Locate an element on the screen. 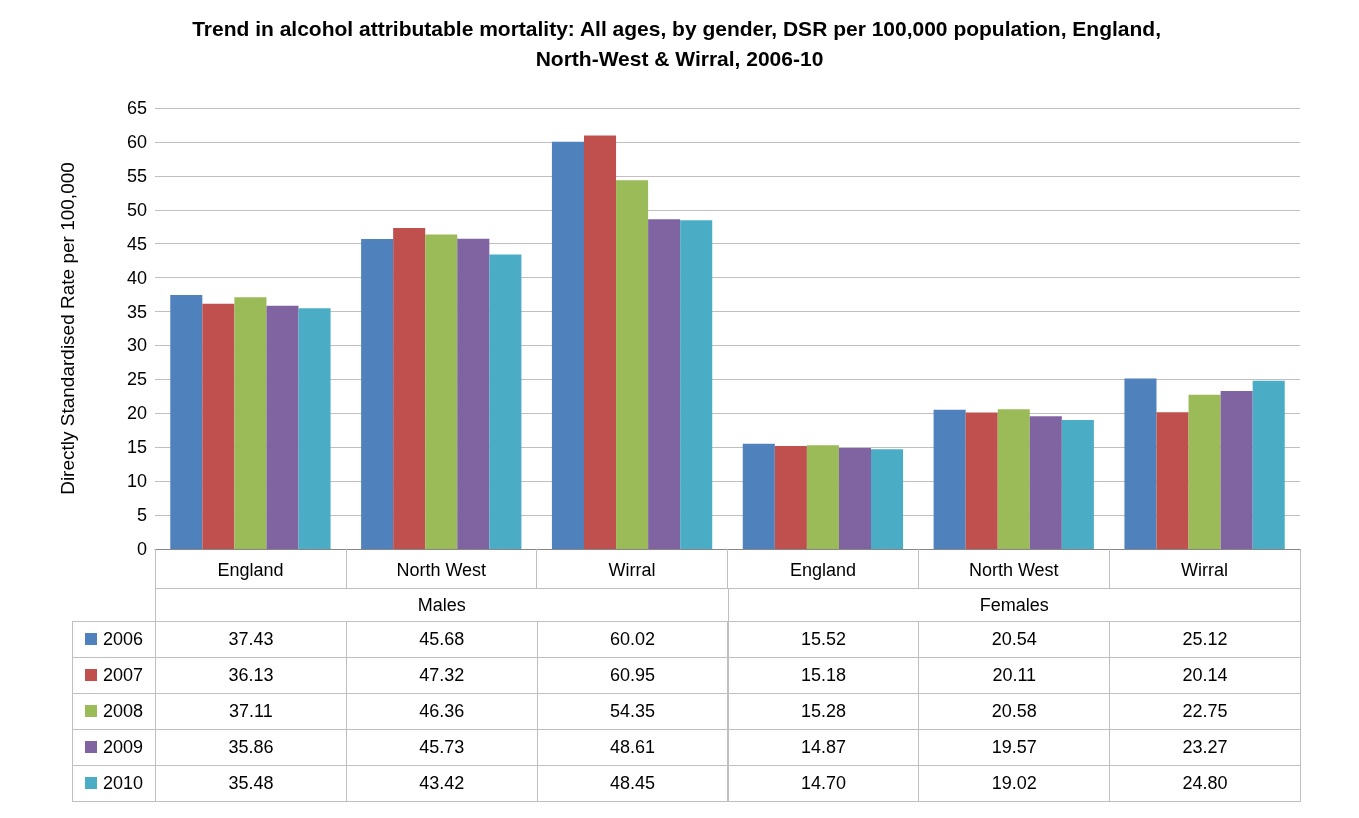  data-label: 54.35 is located at coordinates (632, 711).